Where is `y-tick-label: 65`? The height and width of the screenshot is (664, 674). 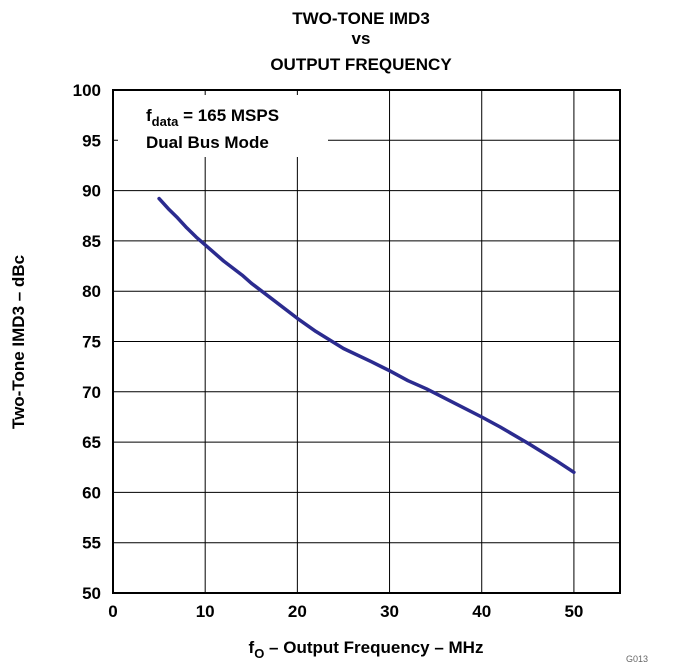 y-tick-label: 65 is located at coordinates (91, 442).